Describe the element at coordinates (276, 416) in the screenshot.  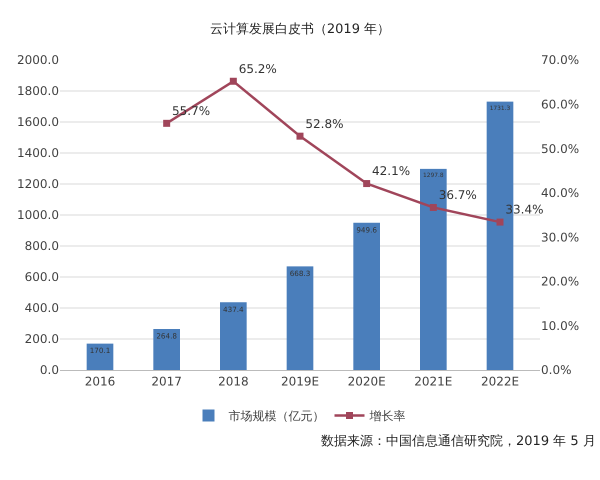
I see `legend-label: 市场规模（亿元）` at that location.